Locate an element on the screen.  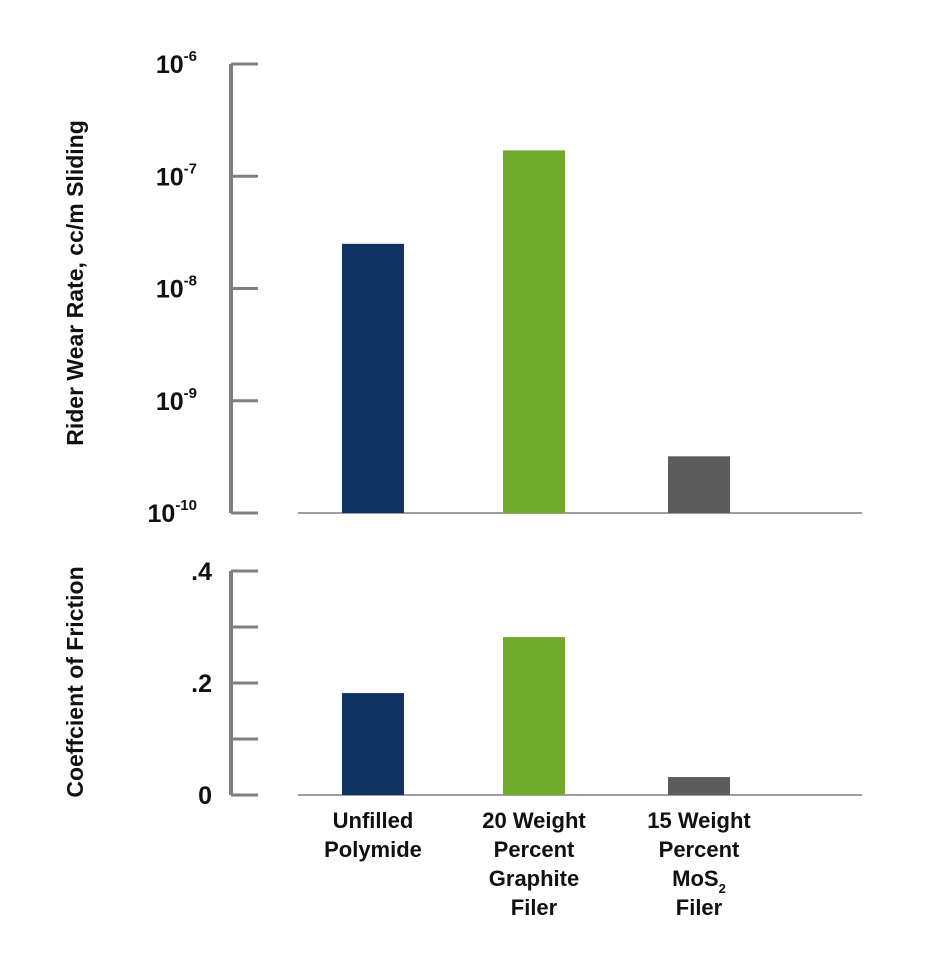
y-tick-label: .4 is located at coordinates (201, 572).